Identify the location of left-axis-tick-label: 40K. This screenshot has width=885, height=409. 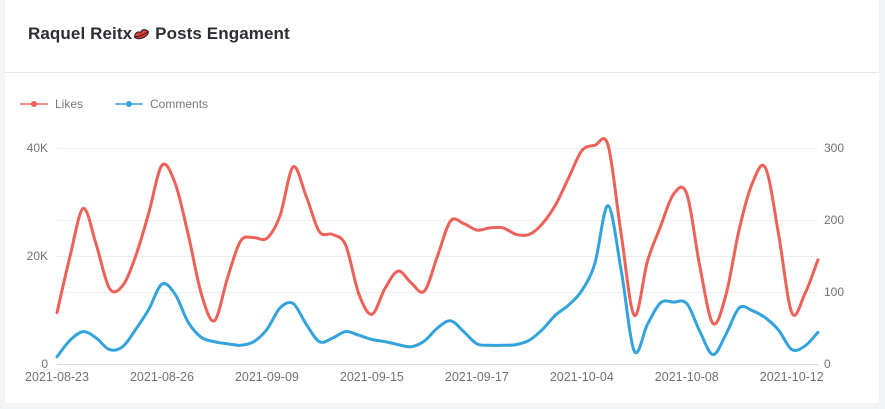
(37, 148).